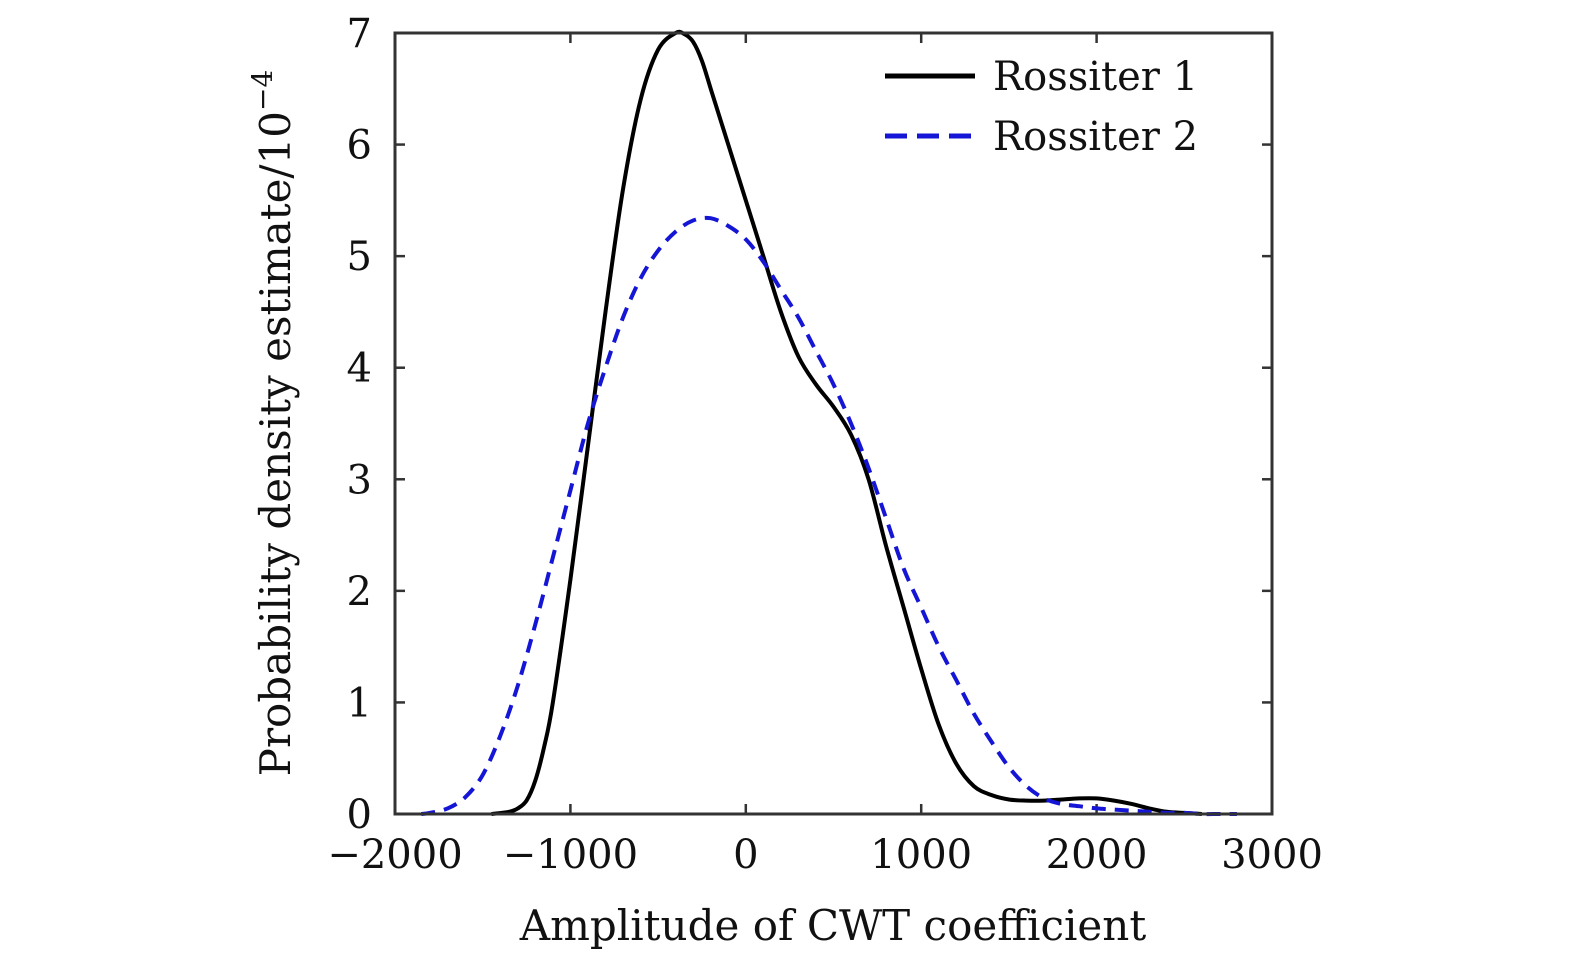 The image size is (1575, 965). What do you see at coordinates (921, 855) in the screenshot?
I see `x-tick-label: 1000` at bounding box center [921, 855].